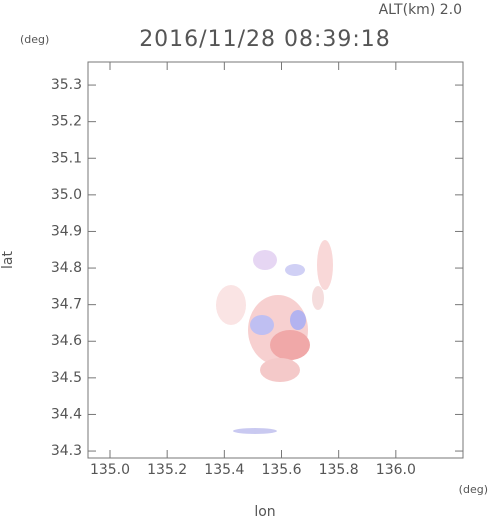 The height and width of the screenshot is (525, 491). Describe the element at coordinates (224, 470) in the screenshot. I see `x-tick-label: 135.4` at that location.